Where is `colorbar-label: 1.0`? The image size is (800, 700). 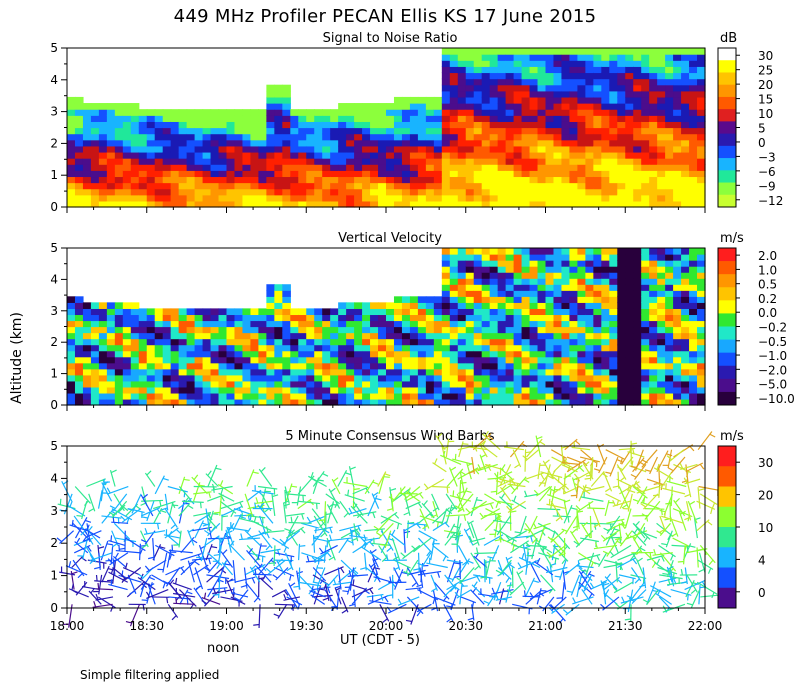 colorbar-label: 1.0 is located at coordinates (767, 270).